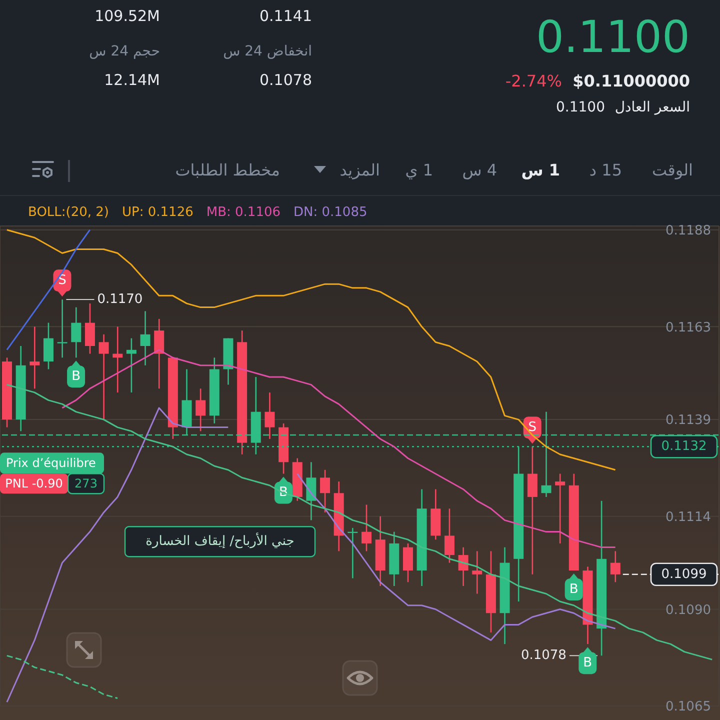 The width and height of the screenshot is (720, 720). I want to click on text: DN: 0.1085, so click(331, 212).